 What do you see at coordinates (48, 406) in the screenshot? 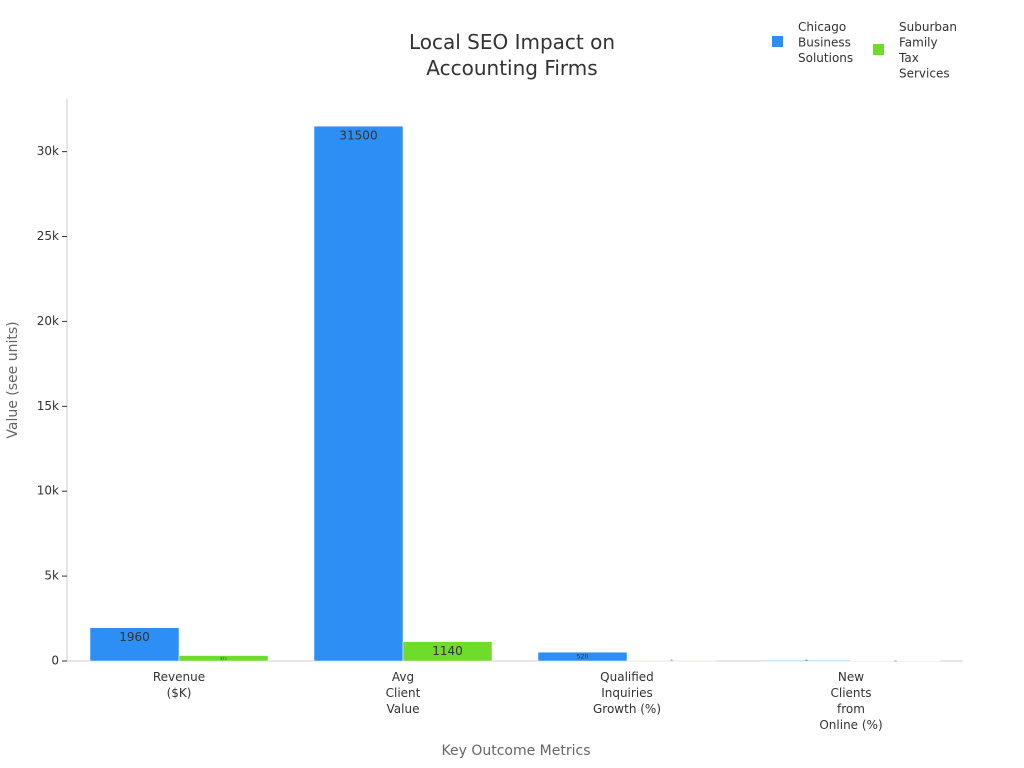
I see `y-tick-label: 15k` at bounding box center [48, 406].